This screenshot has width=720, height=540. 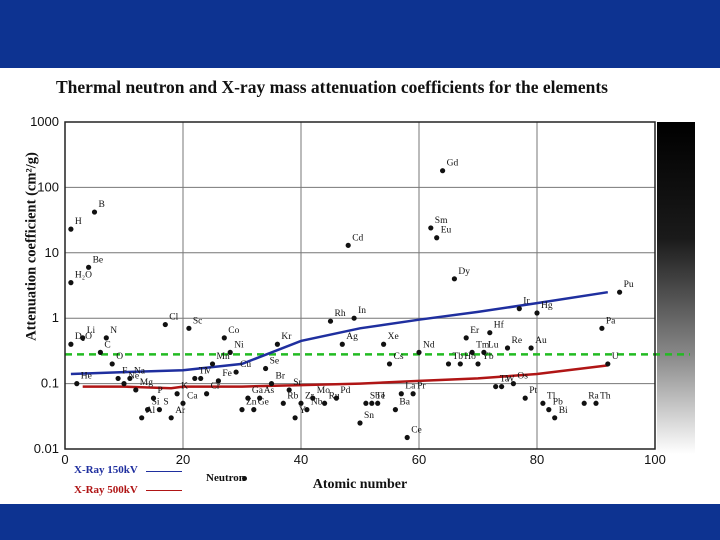 I want to click on neutron-point-label: S, so click(x=165, y=403).